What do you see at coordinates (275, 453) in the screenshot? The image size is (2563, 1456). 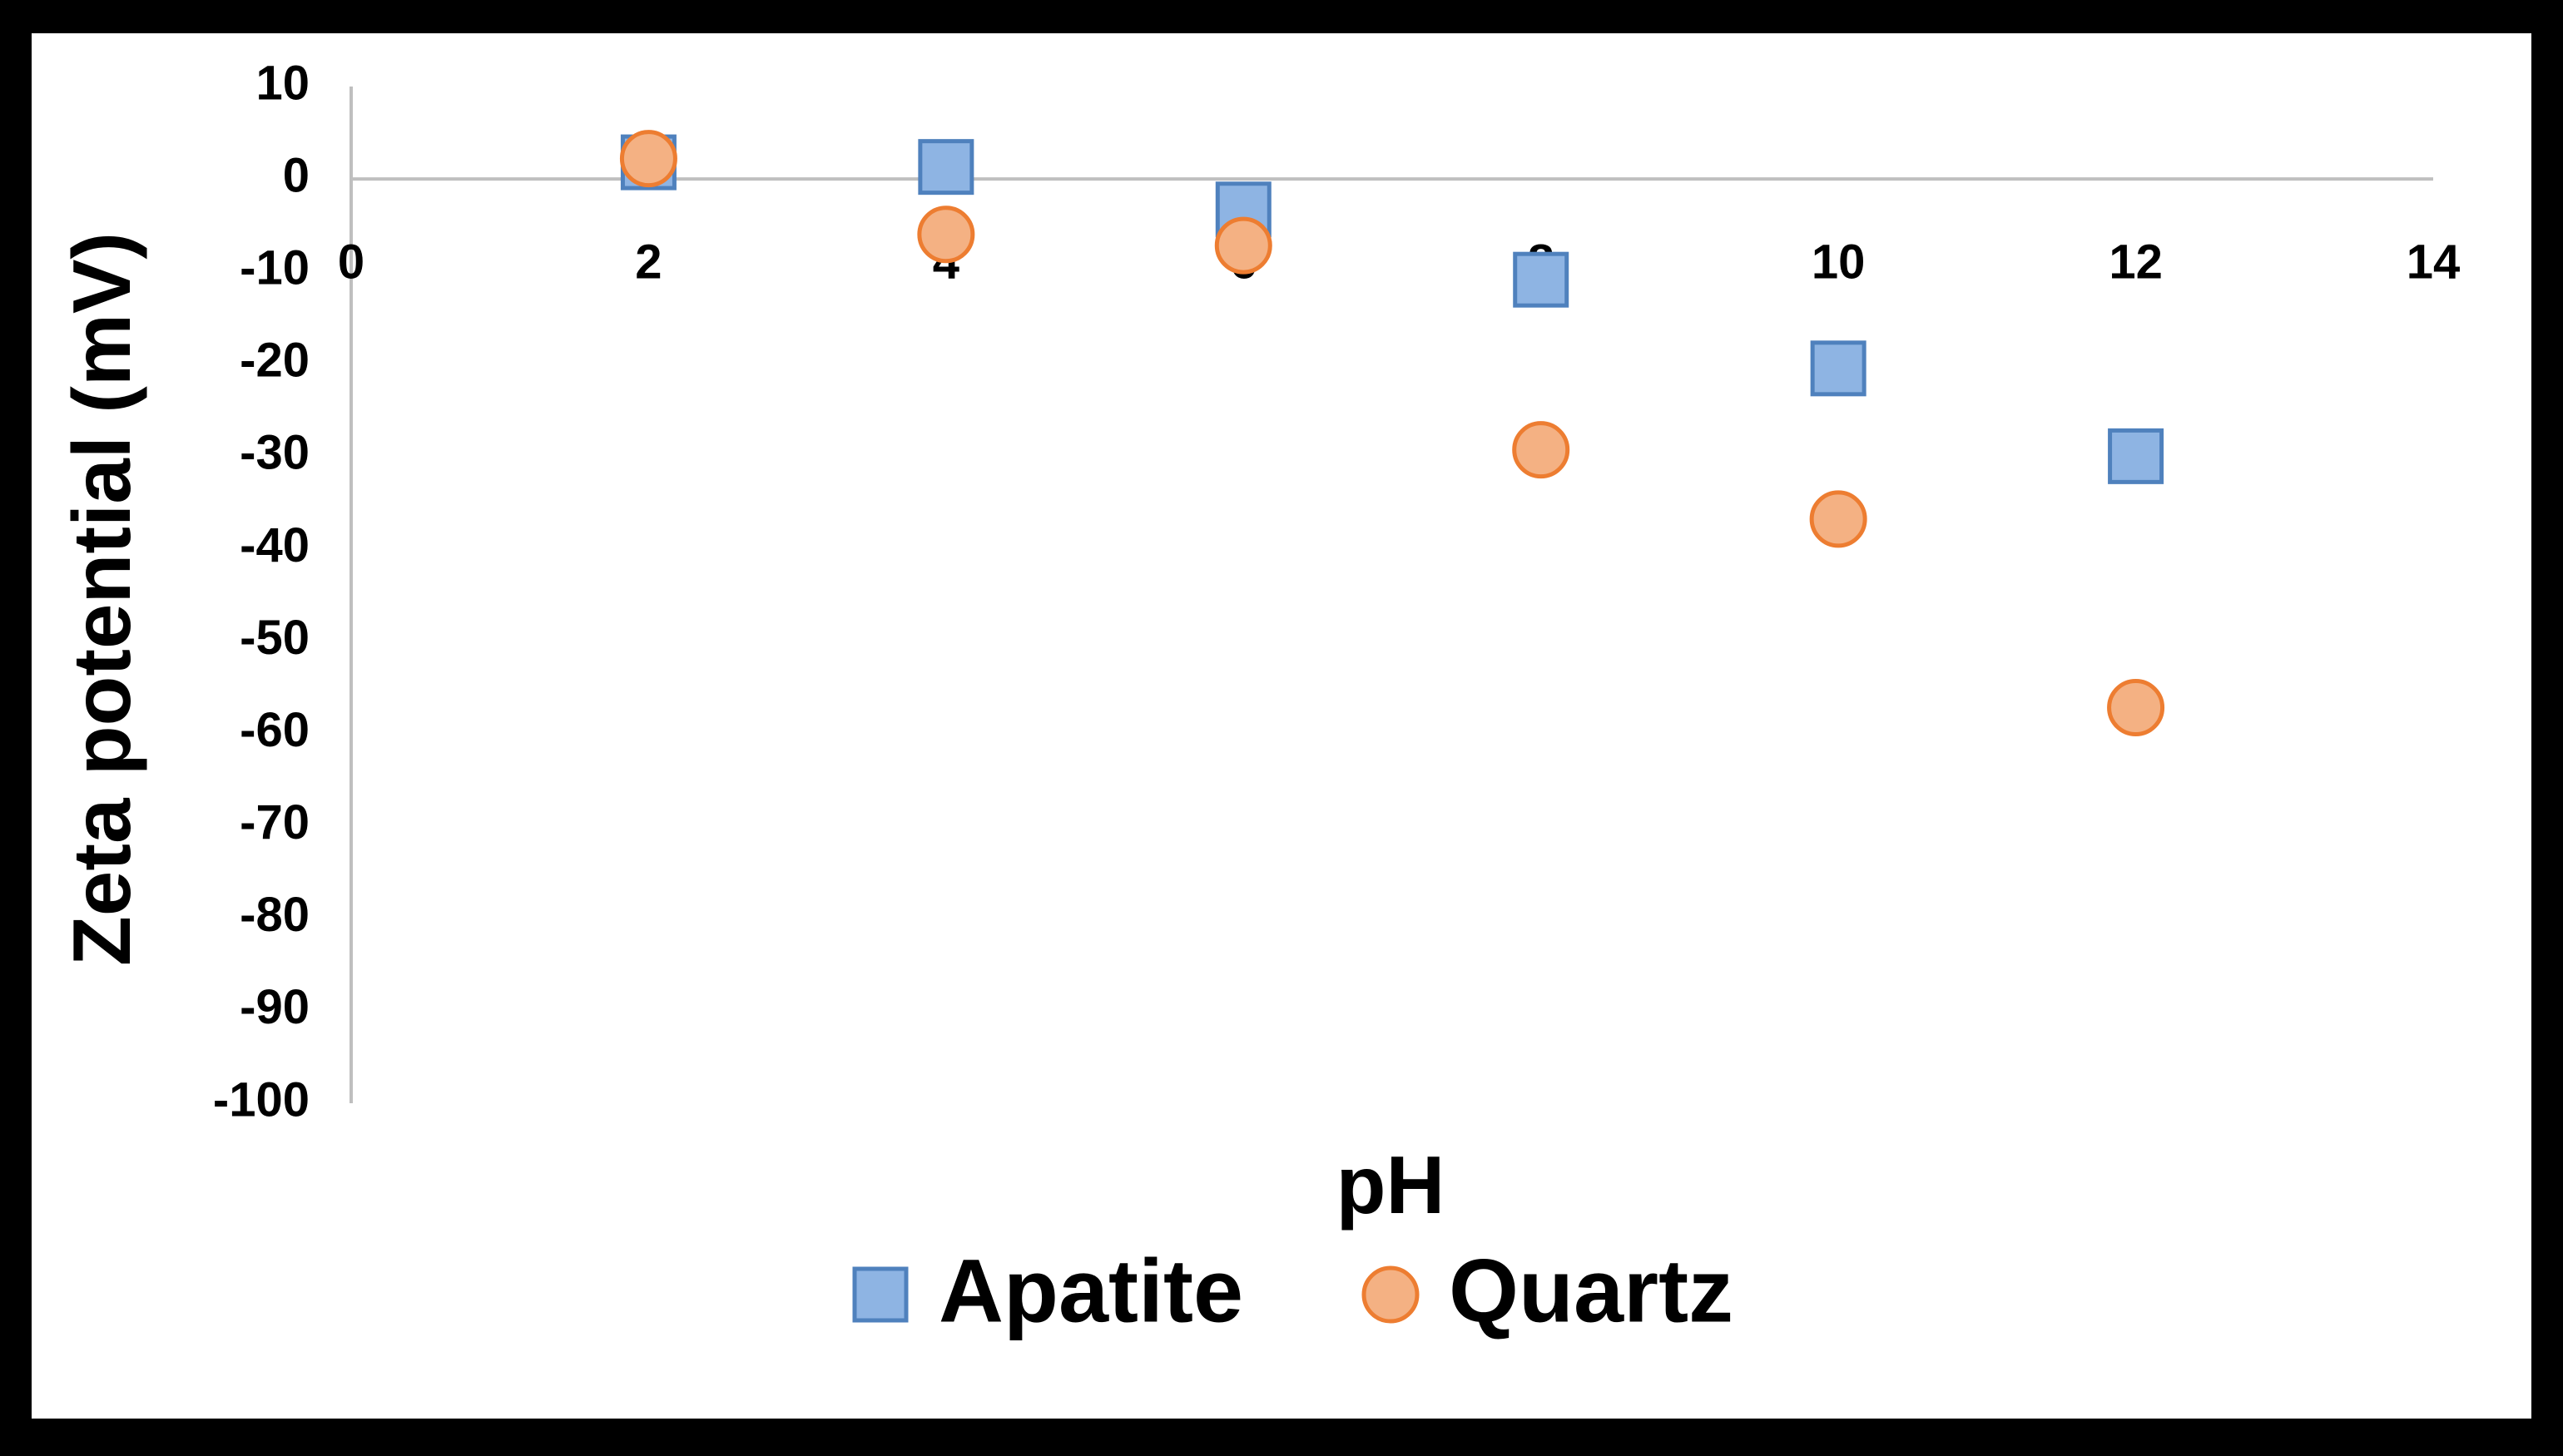 I see `y-tick-label: -30` at bounding box center [275, 453].